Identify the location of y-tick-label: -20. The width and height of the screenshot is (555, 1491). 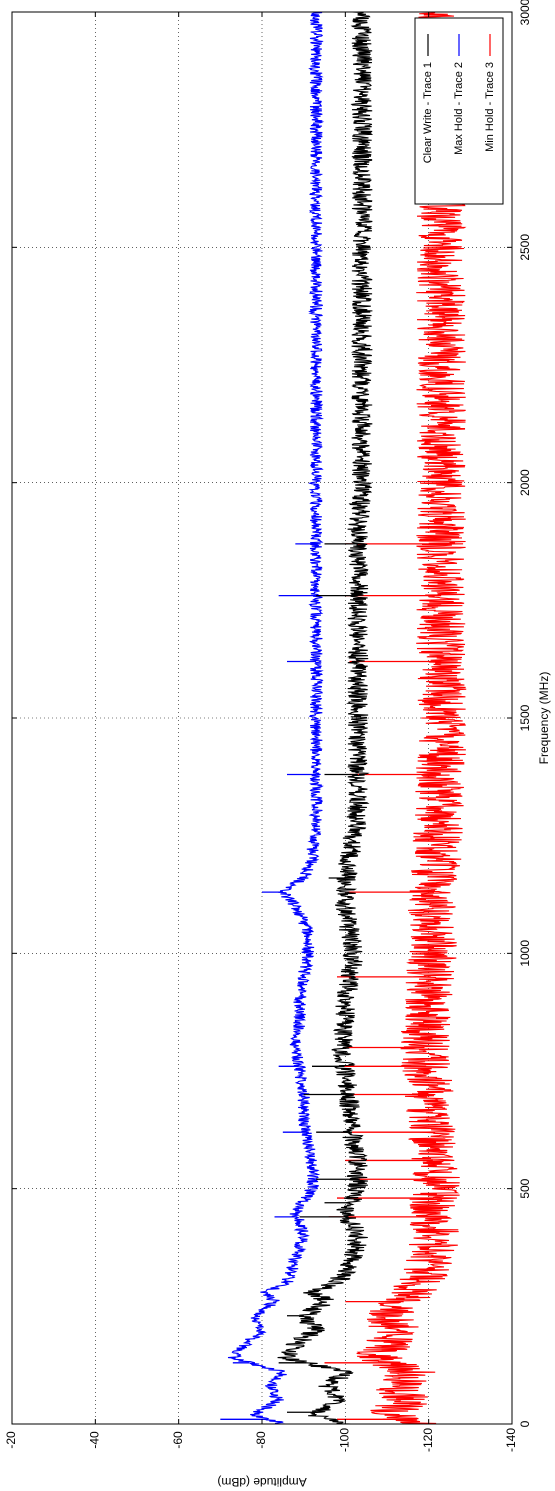
(11, 1440).